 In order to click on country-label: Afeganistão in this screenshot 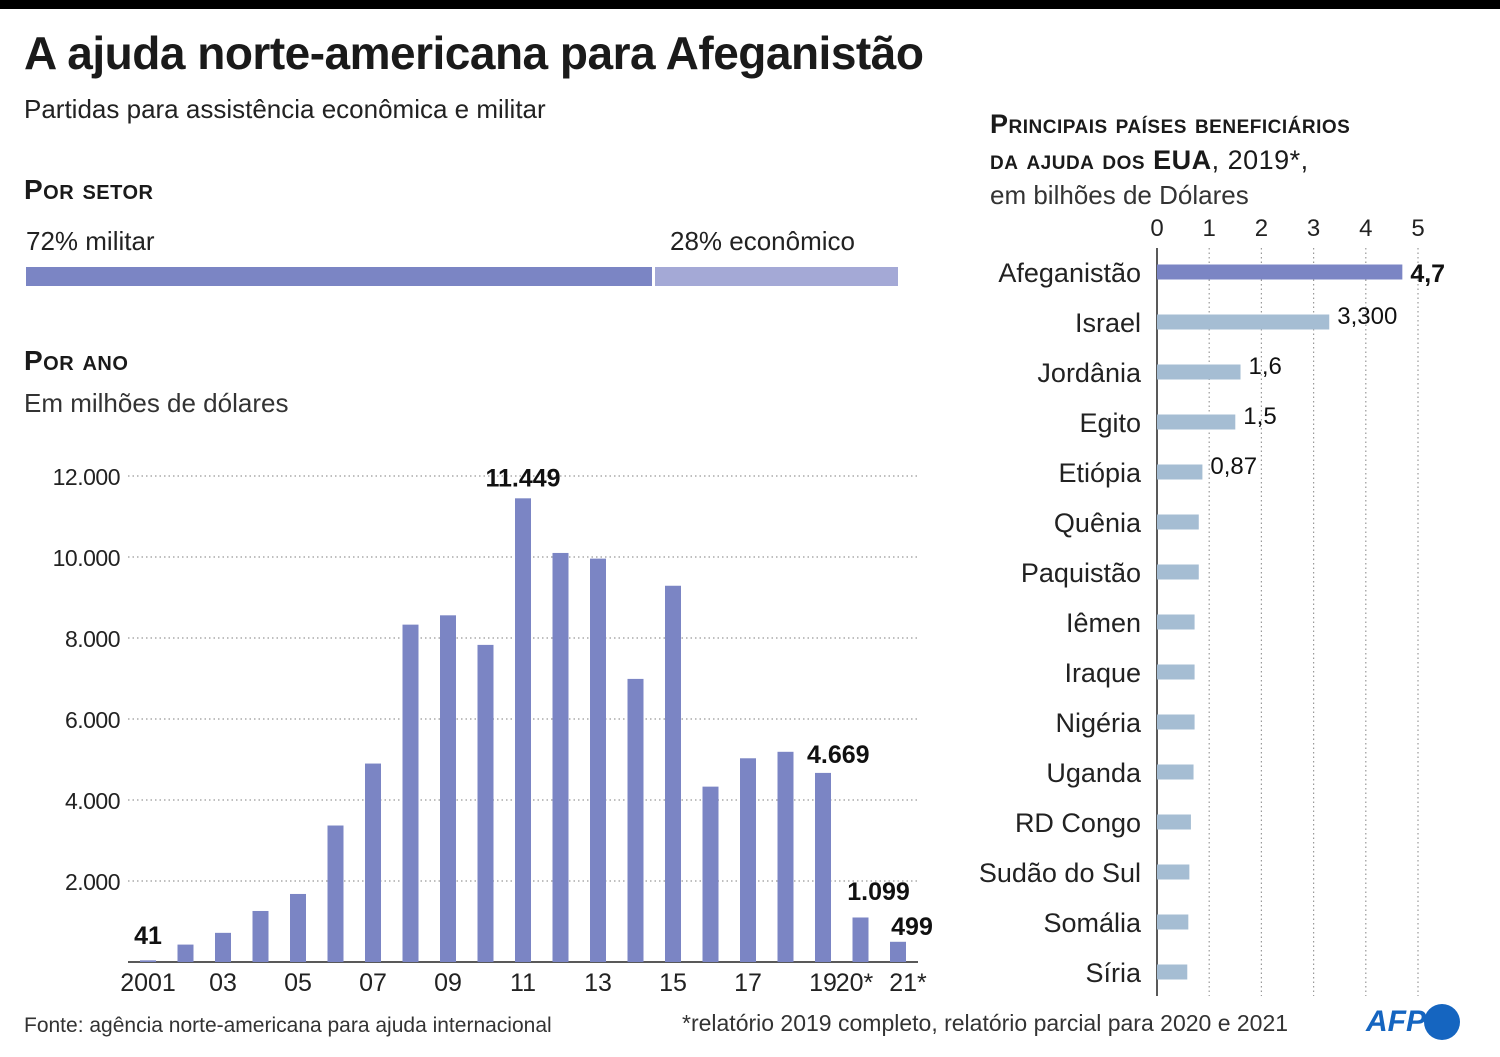, I will do `click(1069, 273)`.